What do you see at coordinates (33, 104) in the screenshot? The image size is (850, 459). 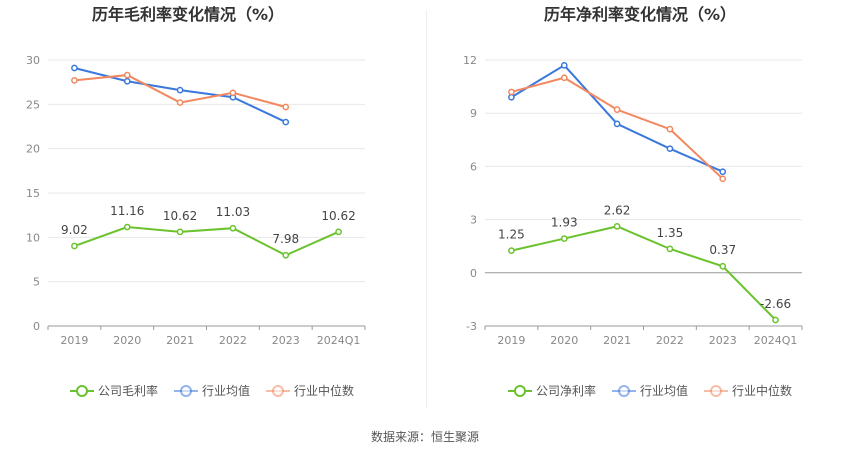 I see `y-tick-label: 25` at bounding box center [33, 104].